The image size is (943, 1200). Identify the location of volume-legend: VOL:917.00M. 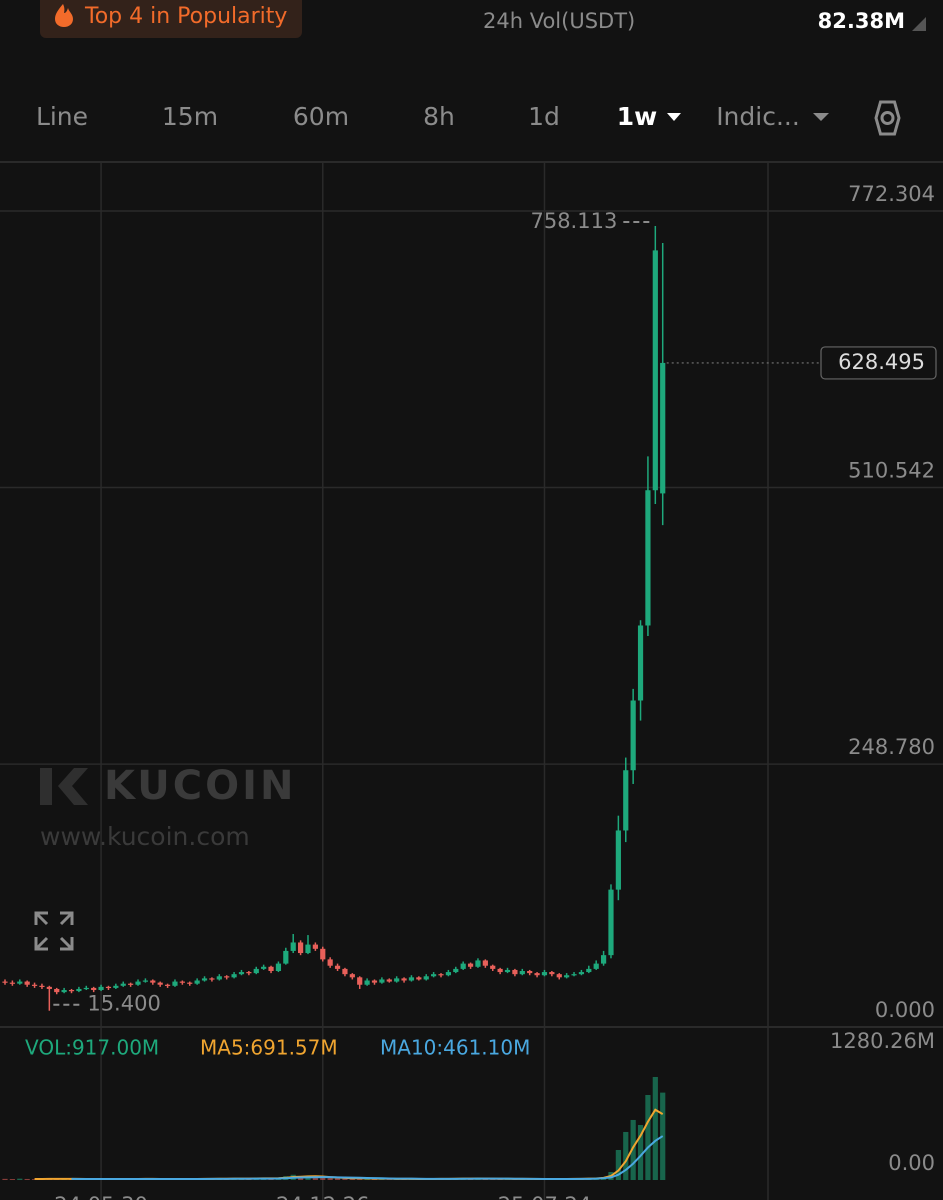
(92, 1048).